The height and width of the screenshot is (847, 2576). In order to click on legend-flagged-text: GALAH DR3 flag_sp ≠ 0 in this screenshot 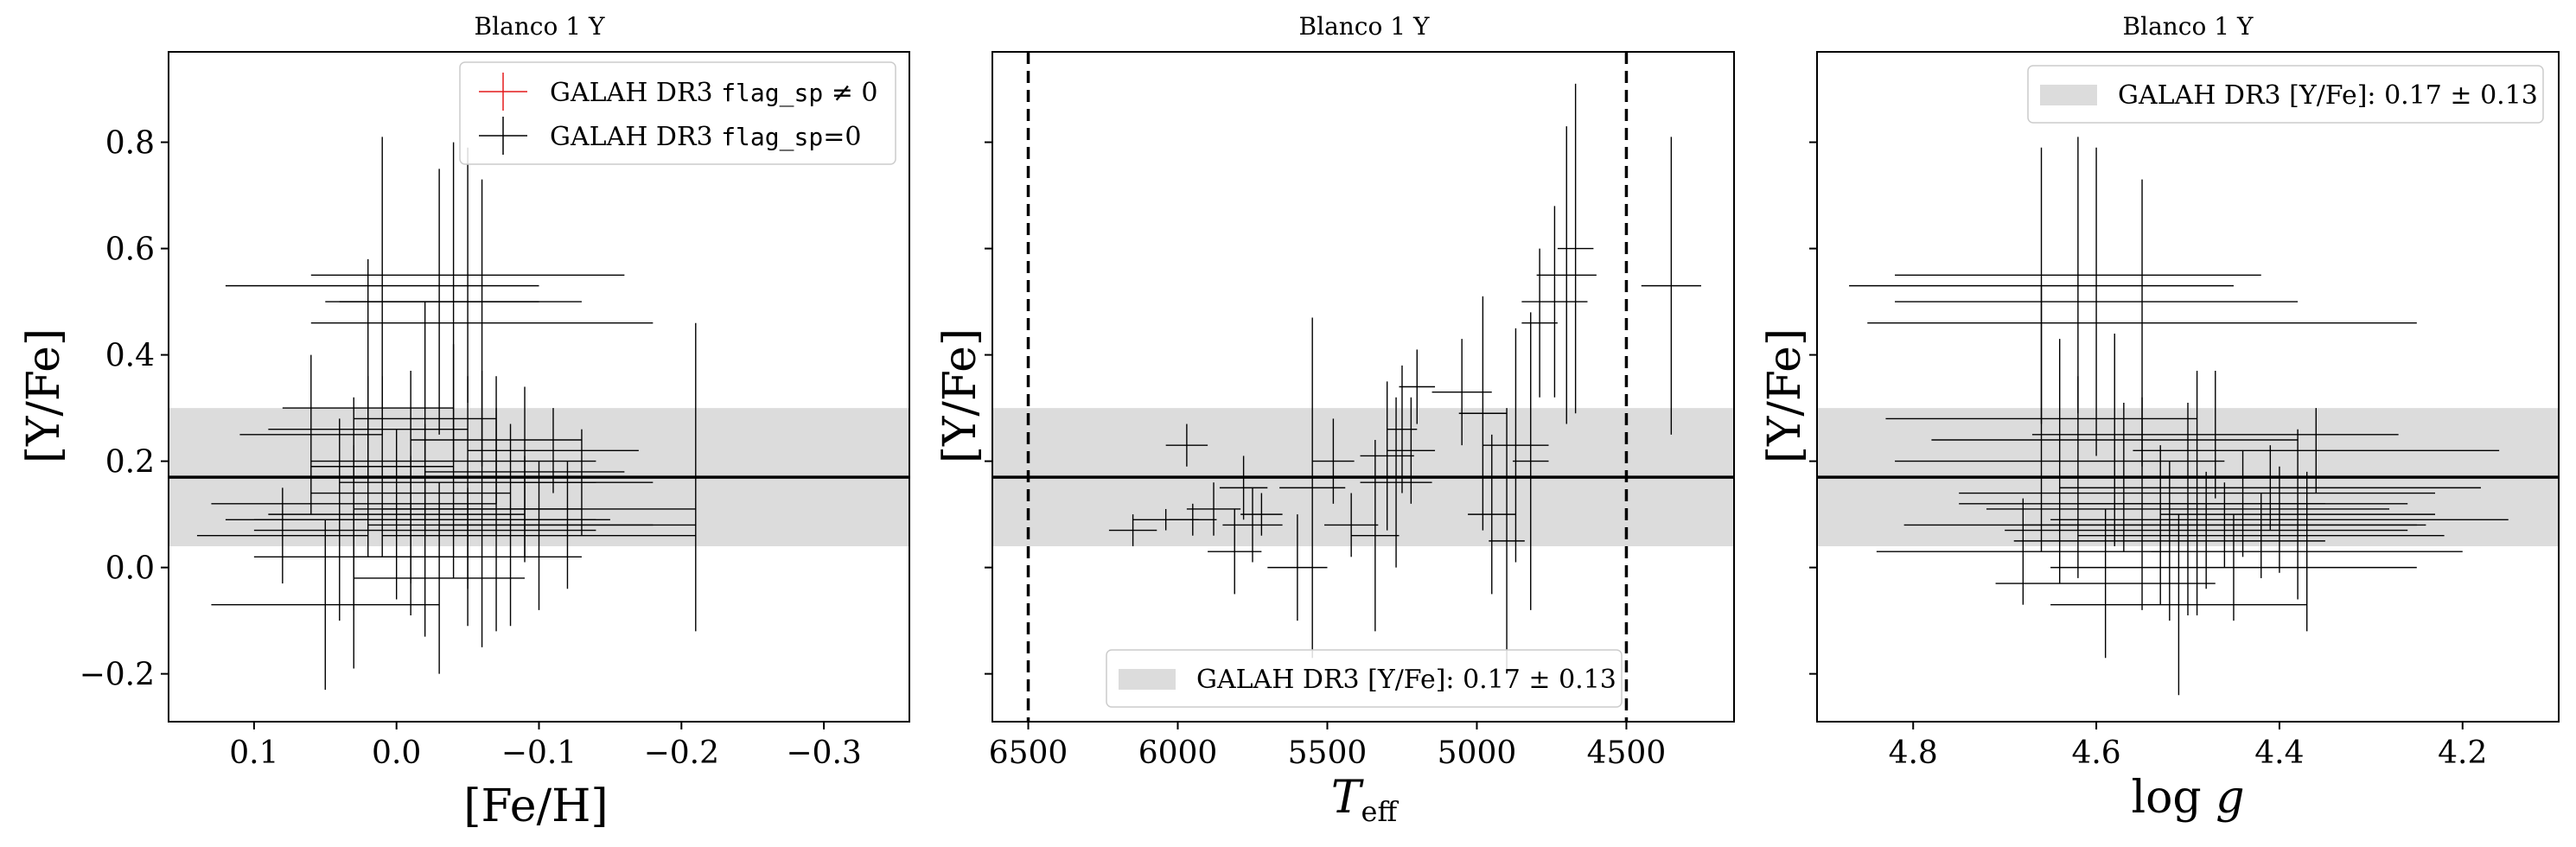, I will do `click(714, 93)`.